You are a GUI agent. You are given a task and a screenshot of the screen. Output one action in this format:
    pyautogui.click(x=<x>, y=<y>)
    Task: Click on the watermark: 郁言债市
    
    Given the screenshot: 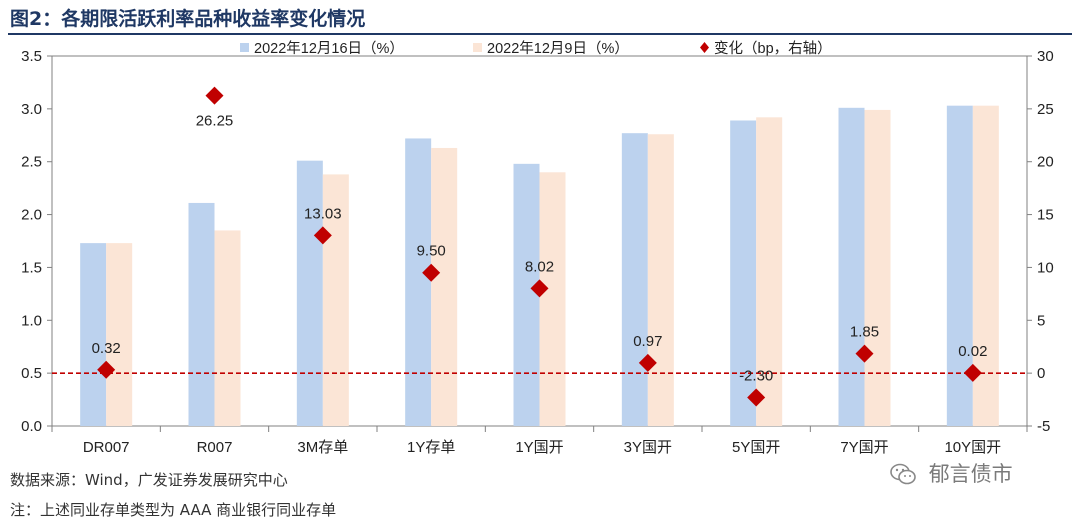 What is the action you would take?
    pyautogui.click(x=951, y=474)
    